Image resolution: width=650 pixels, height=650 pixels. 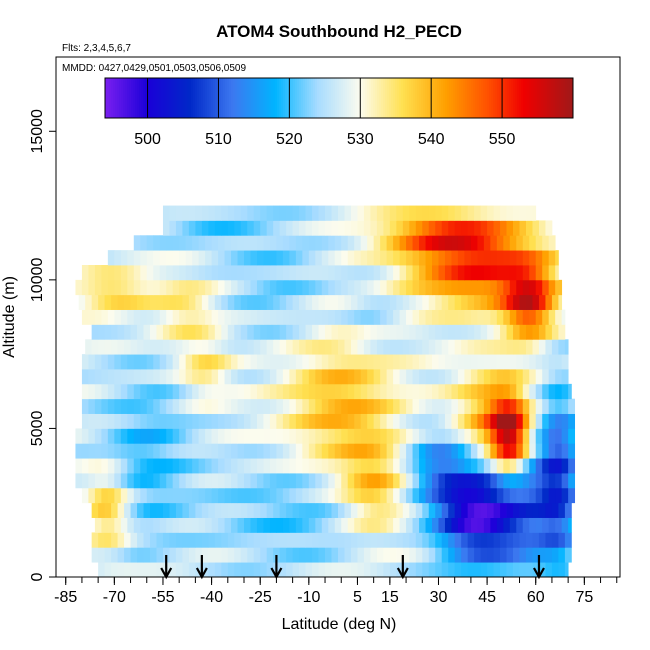 What do you see at coordinates (218, 139) in the screenshot?
I see `colorbar-tick-label: 510` at bounding box center [218, 139].